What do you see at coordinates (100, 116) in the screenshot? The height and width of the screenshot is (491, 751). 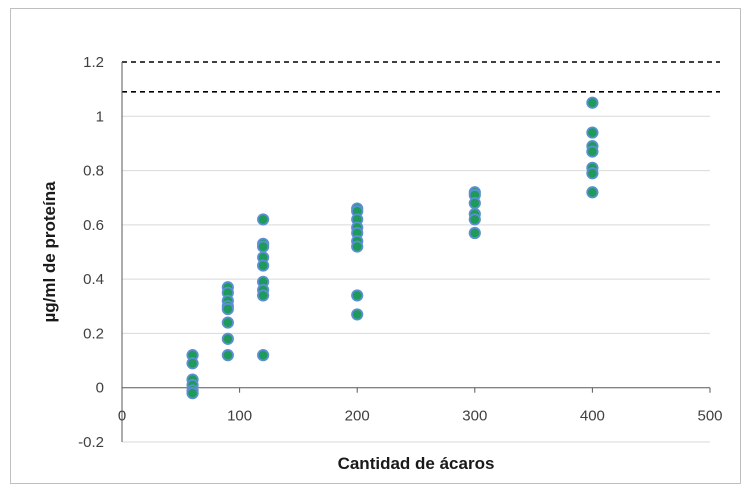 I see `y-tick-label: 1` at bounding box center [100, 116].